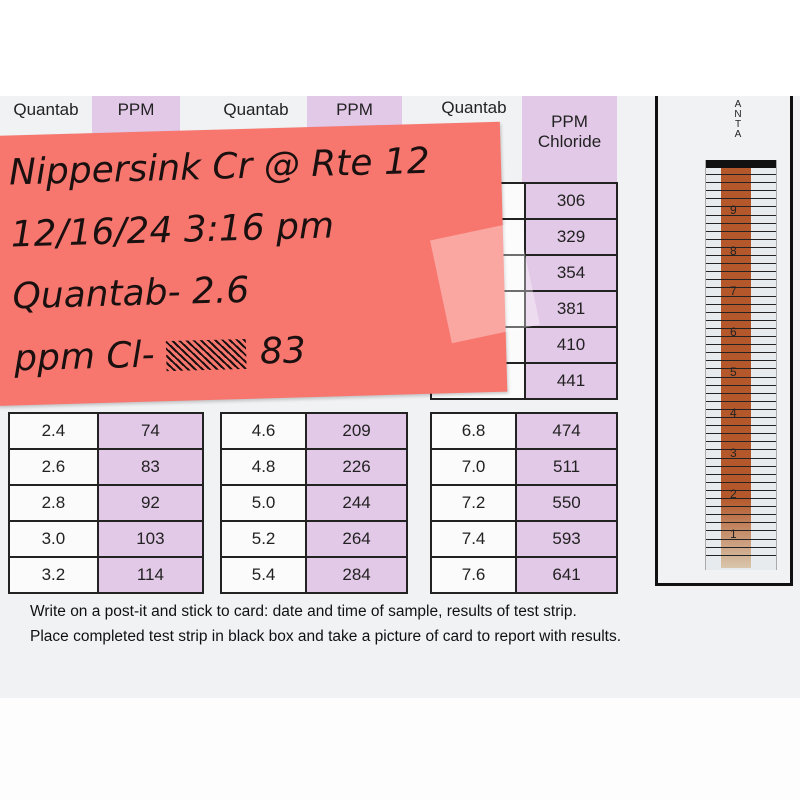 The image size is (800, 800). Describe the element at coordinates (256, 109) in the screenshot. I see `table2-header-quantab: Quantab` at that location.